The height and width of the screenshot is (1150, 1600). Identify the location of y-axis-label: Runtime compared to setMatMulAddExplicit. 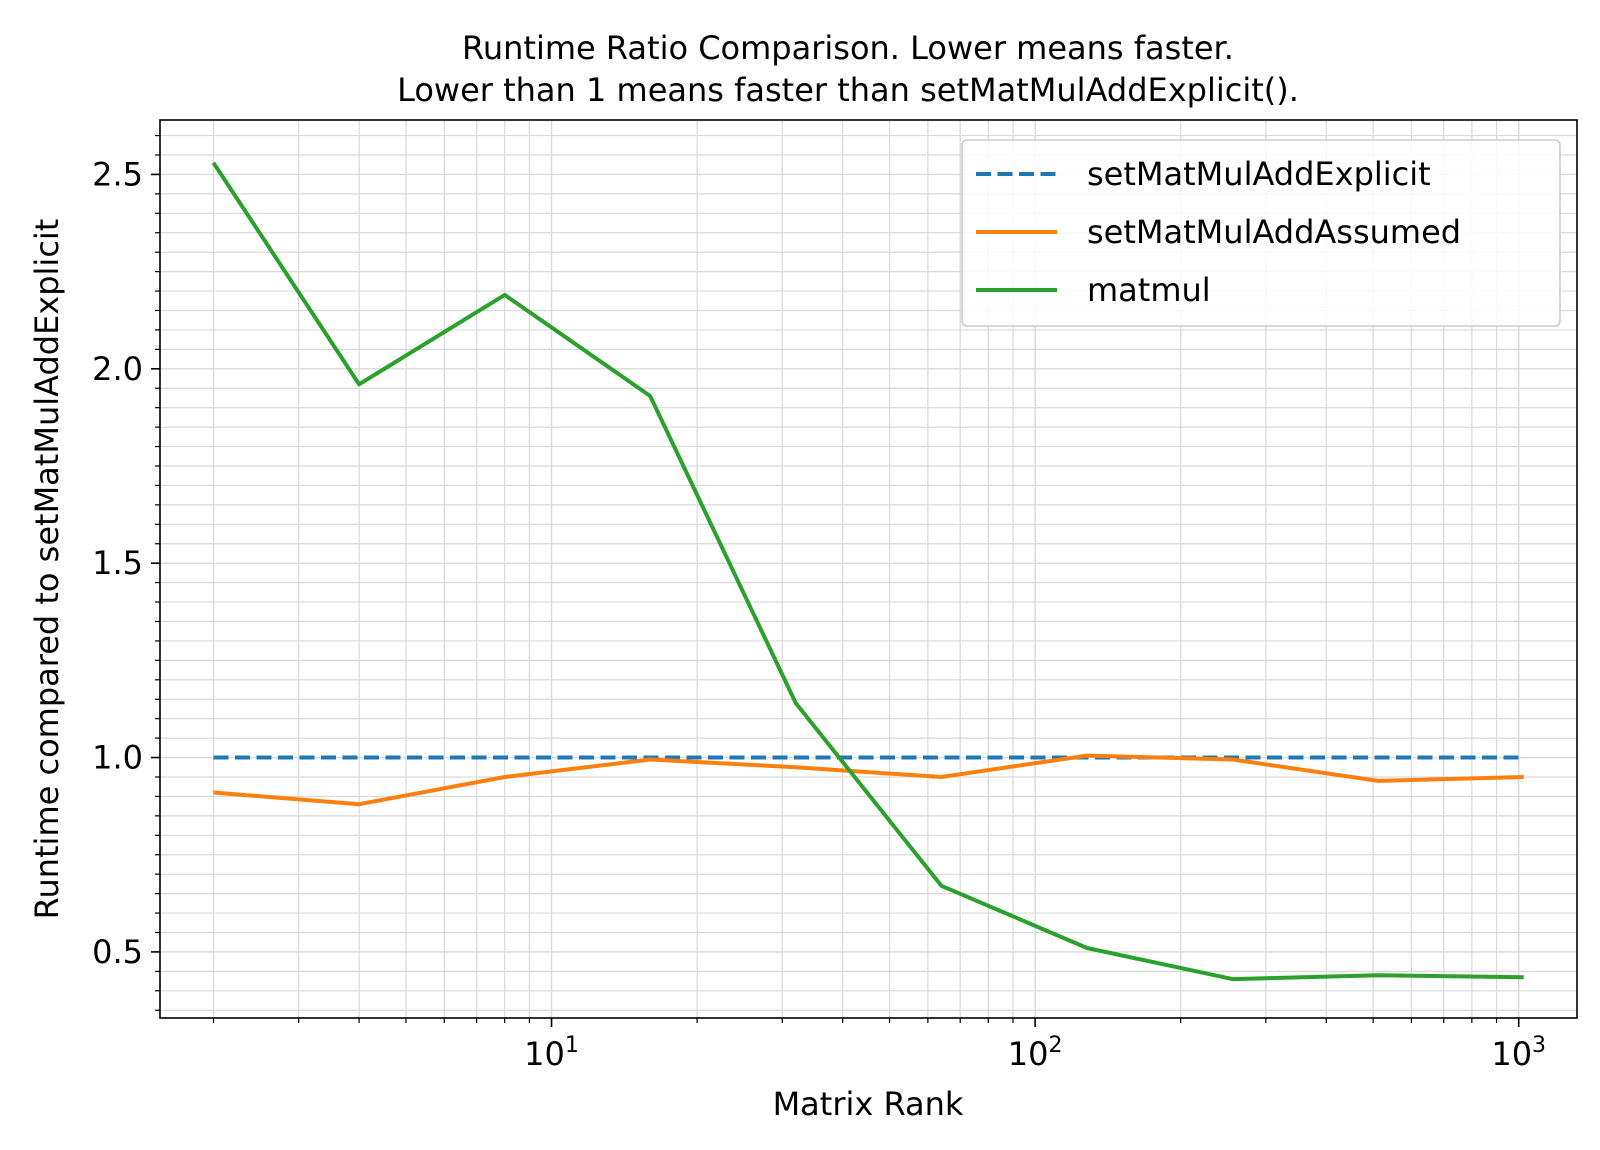
(47, 569).